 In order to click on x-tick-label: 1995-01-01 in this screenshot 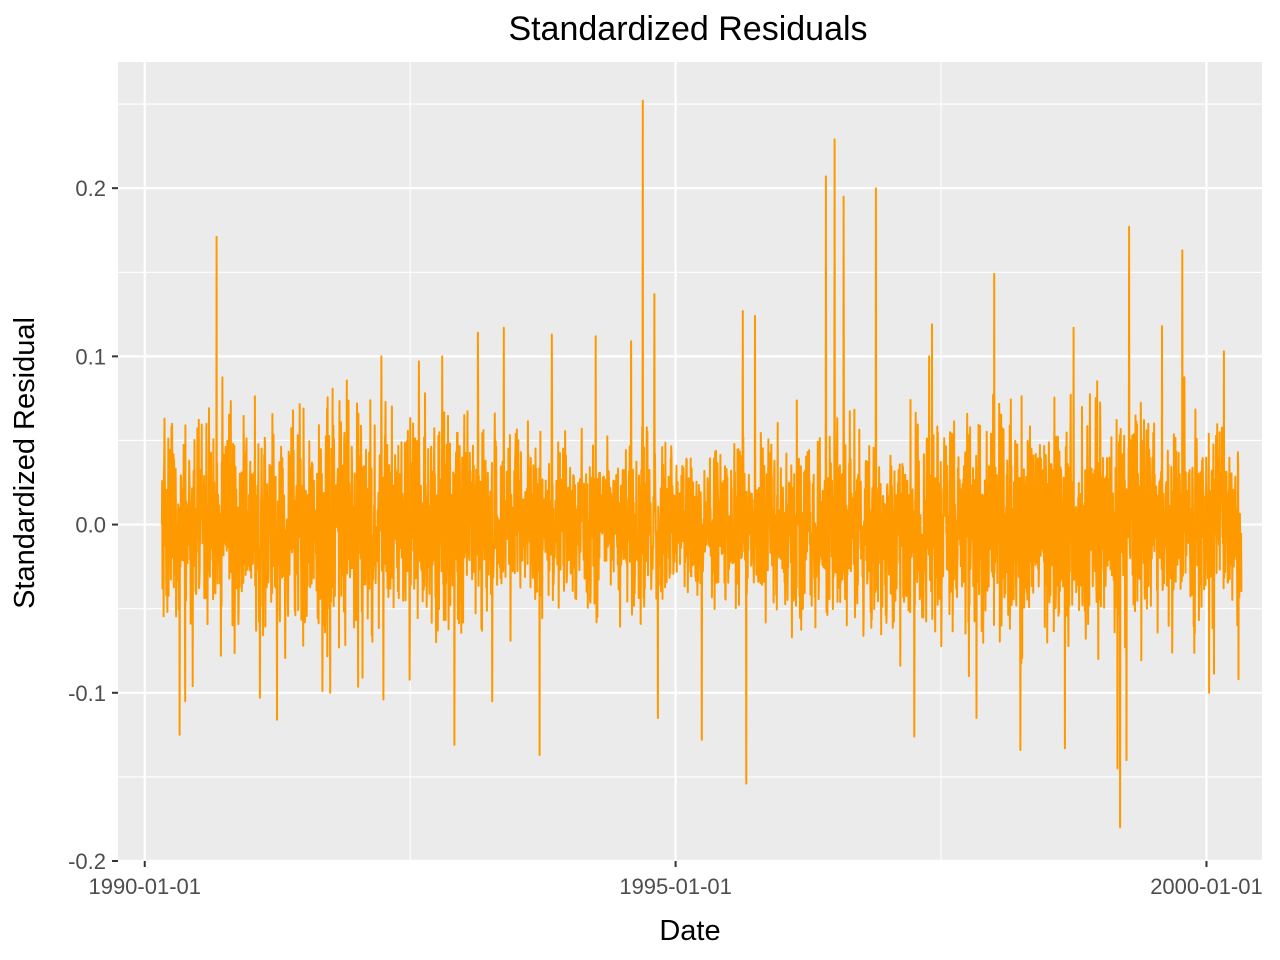, I will do `click(675, 886)`.